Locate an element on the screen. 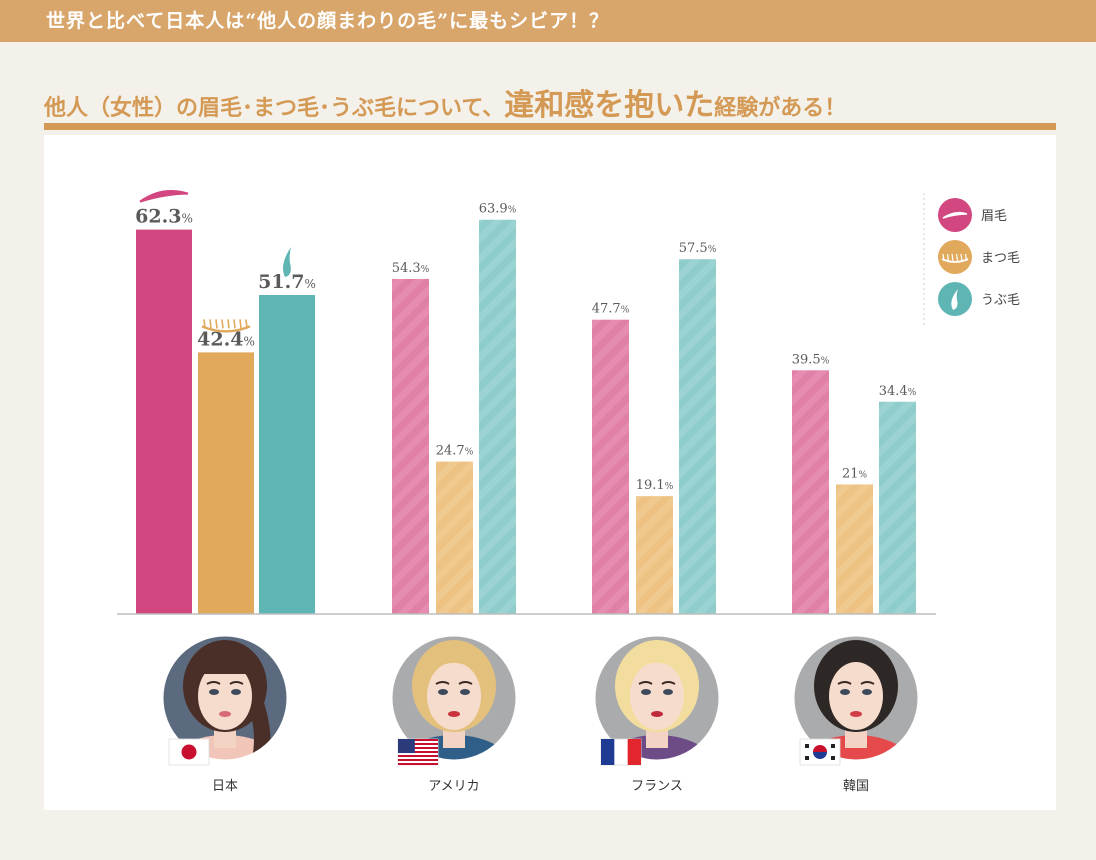 The width and height of the screenshot is (1096, 860). american-woman-avatar is located at coordinates (454, 700).